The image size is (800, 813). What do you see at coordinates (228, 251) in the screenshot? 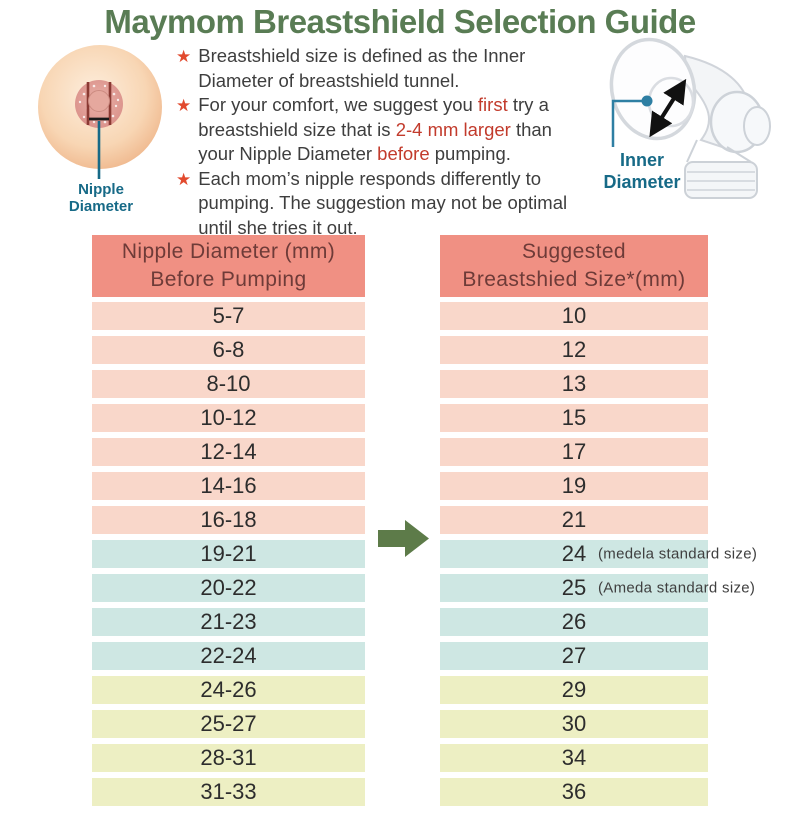
I see `header-left-line1: Nipple Diameter (mm)` at bounding box center [228, 251].